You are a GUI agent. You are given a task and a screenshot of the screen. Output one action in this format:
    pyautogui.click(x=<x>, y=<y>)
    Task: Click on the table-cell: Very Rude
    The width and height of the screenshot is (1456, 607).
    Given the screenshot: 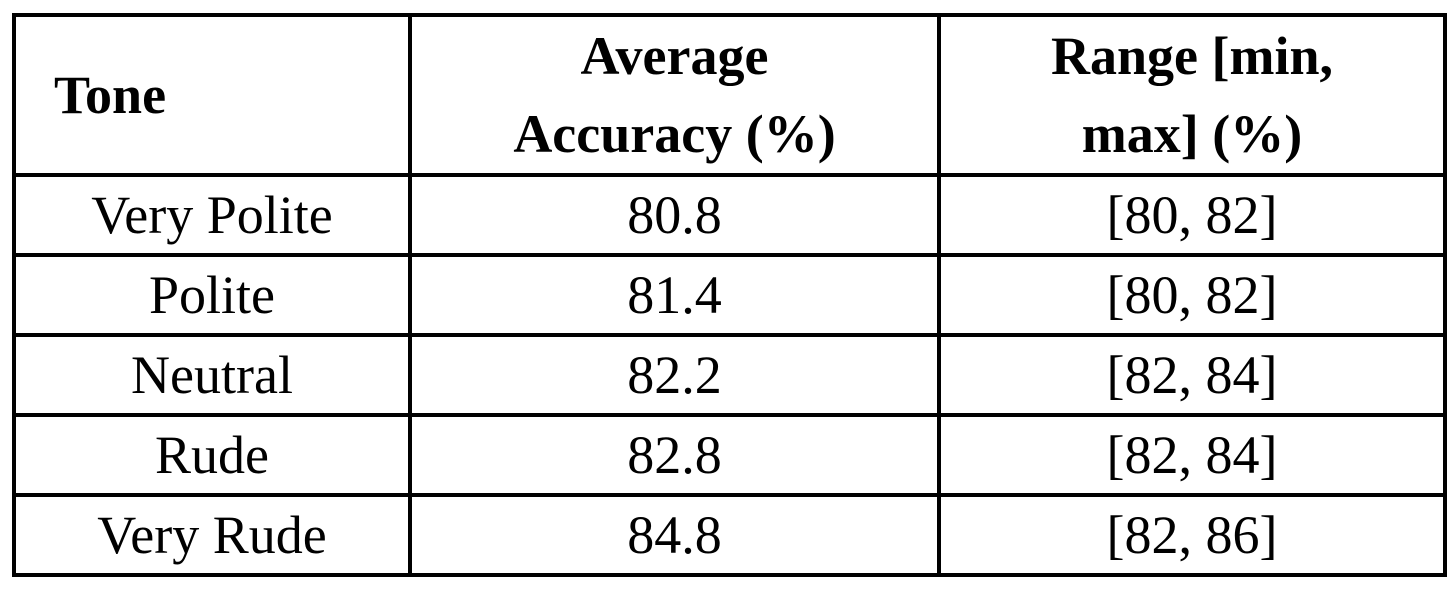 What is the action you would take?
    pyautogui.click(x=212, y=535)
    